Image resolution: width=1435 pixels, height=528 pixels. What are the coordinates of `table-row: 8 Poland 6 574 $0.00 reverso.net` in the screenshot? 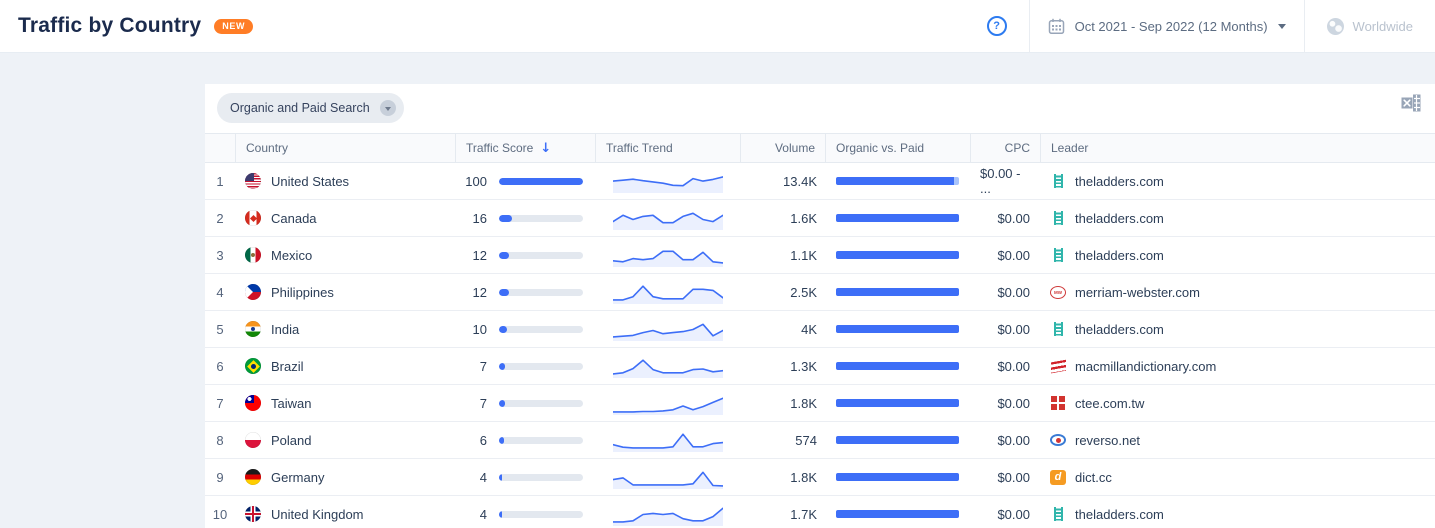 It's located at (820, 440).